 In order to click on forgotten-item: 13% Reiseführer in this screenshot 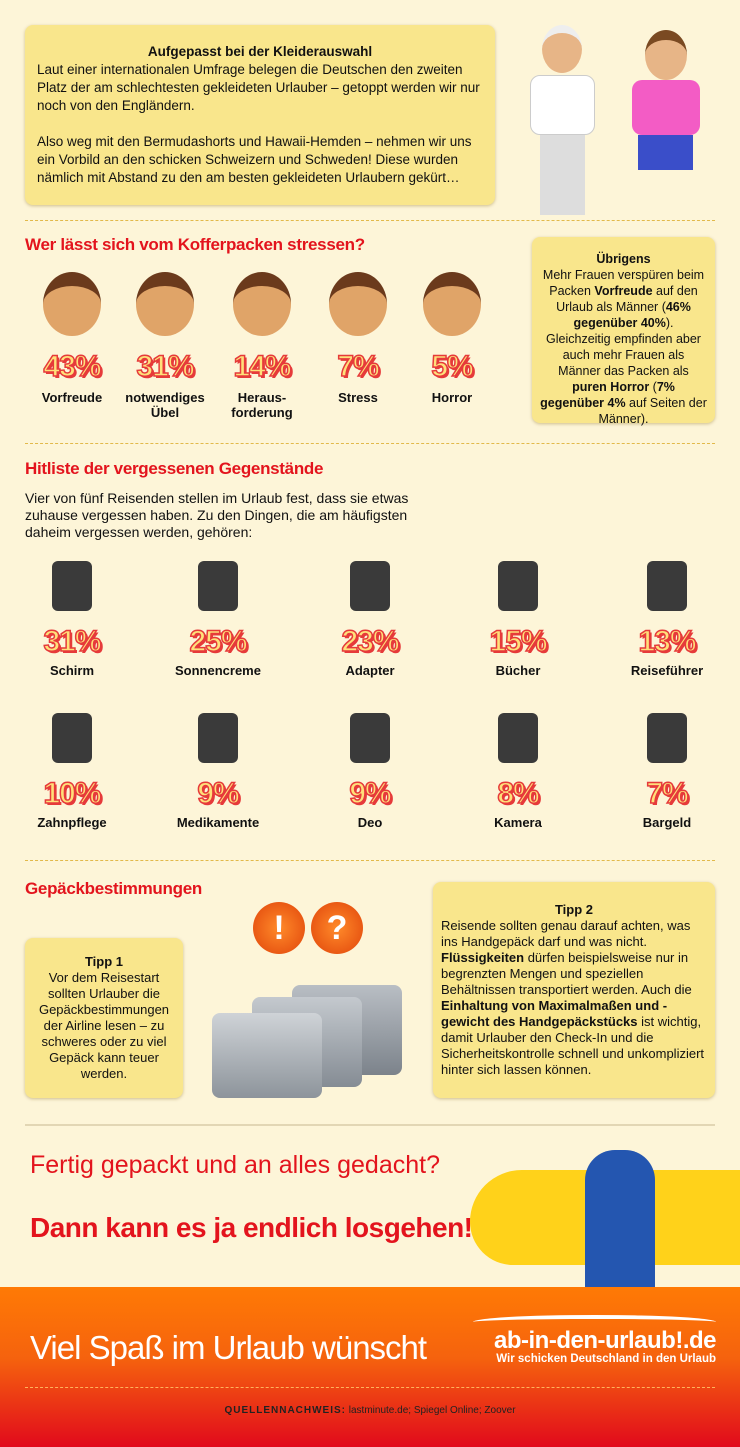, I will do `click(667, 615)`.